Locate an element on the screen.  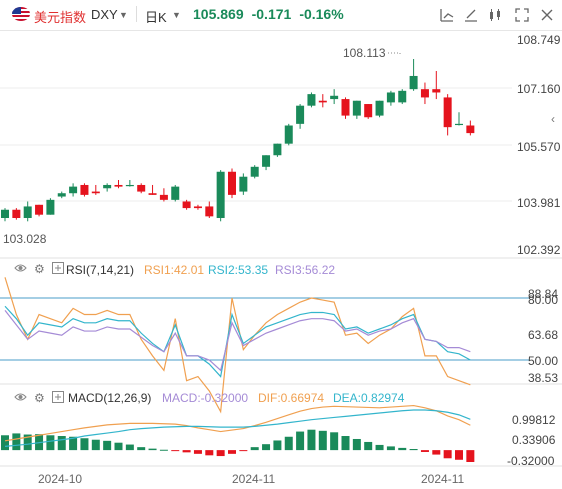
price-change-pct: -0.16% is located at coordinates (321, 14).